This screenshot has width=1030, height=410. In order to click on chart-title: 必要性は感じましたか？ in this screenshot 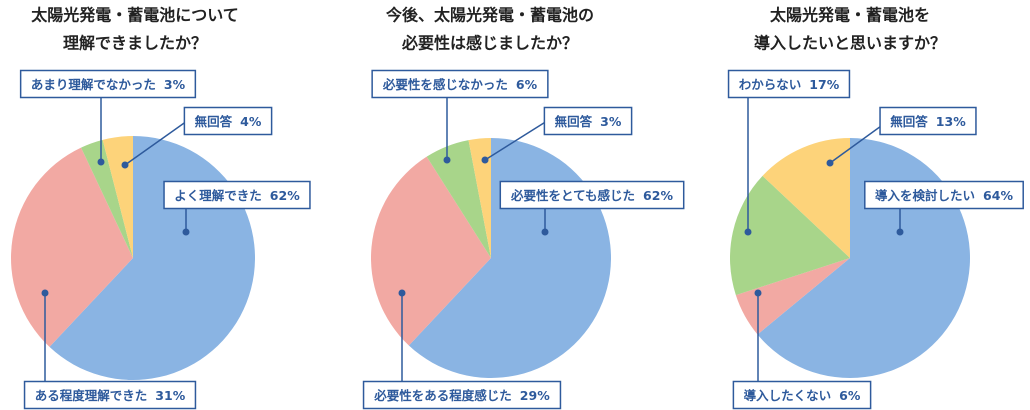, I will do `click(489, 43)`.